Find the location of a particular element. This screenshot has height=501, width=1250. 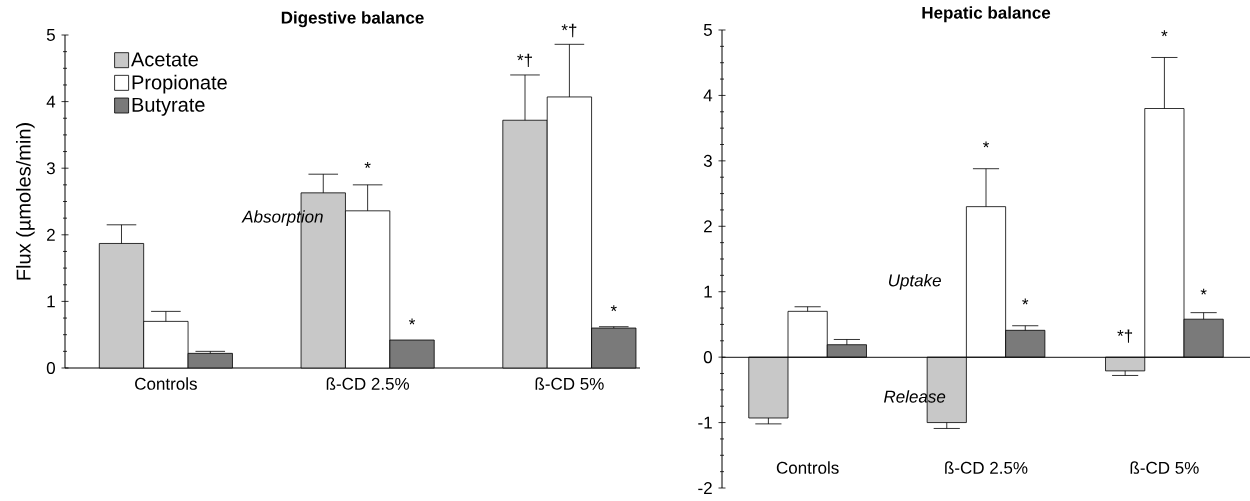

chart-title: Hepatic balance is located at coordinates (986, 14).